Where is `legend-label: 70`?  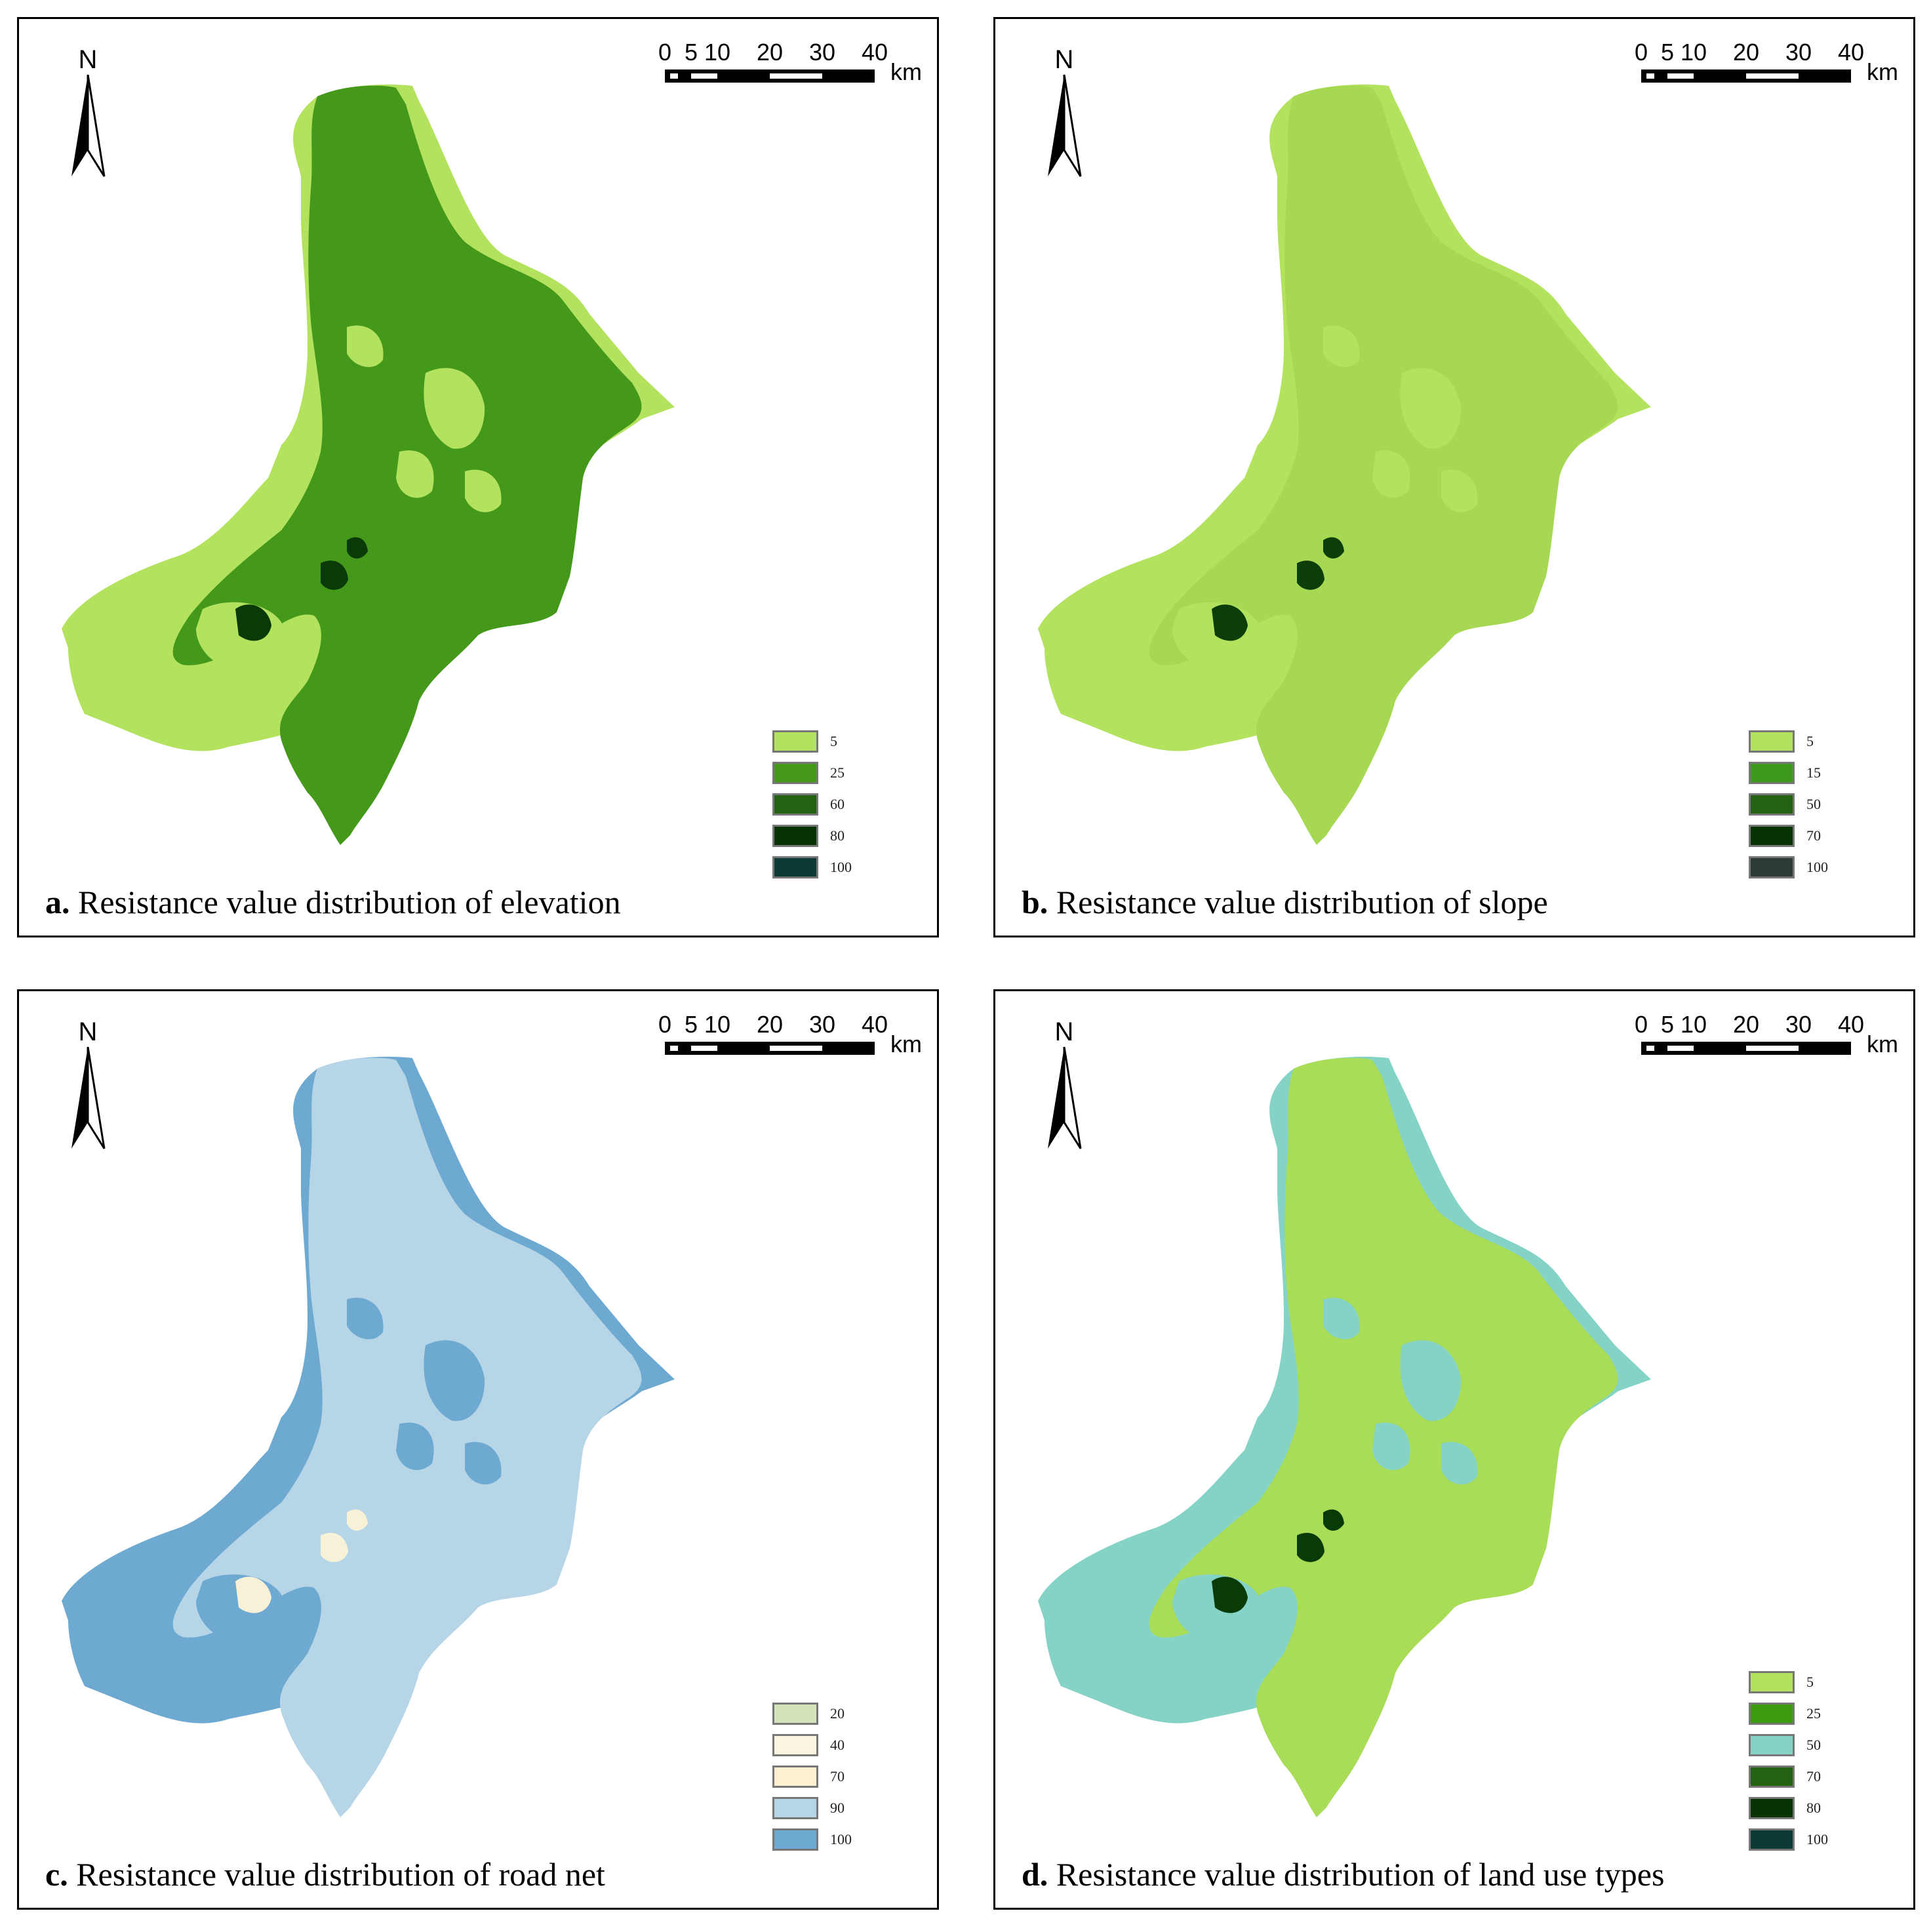
legend-label: 70 is located at coordinates (1813, 1776).